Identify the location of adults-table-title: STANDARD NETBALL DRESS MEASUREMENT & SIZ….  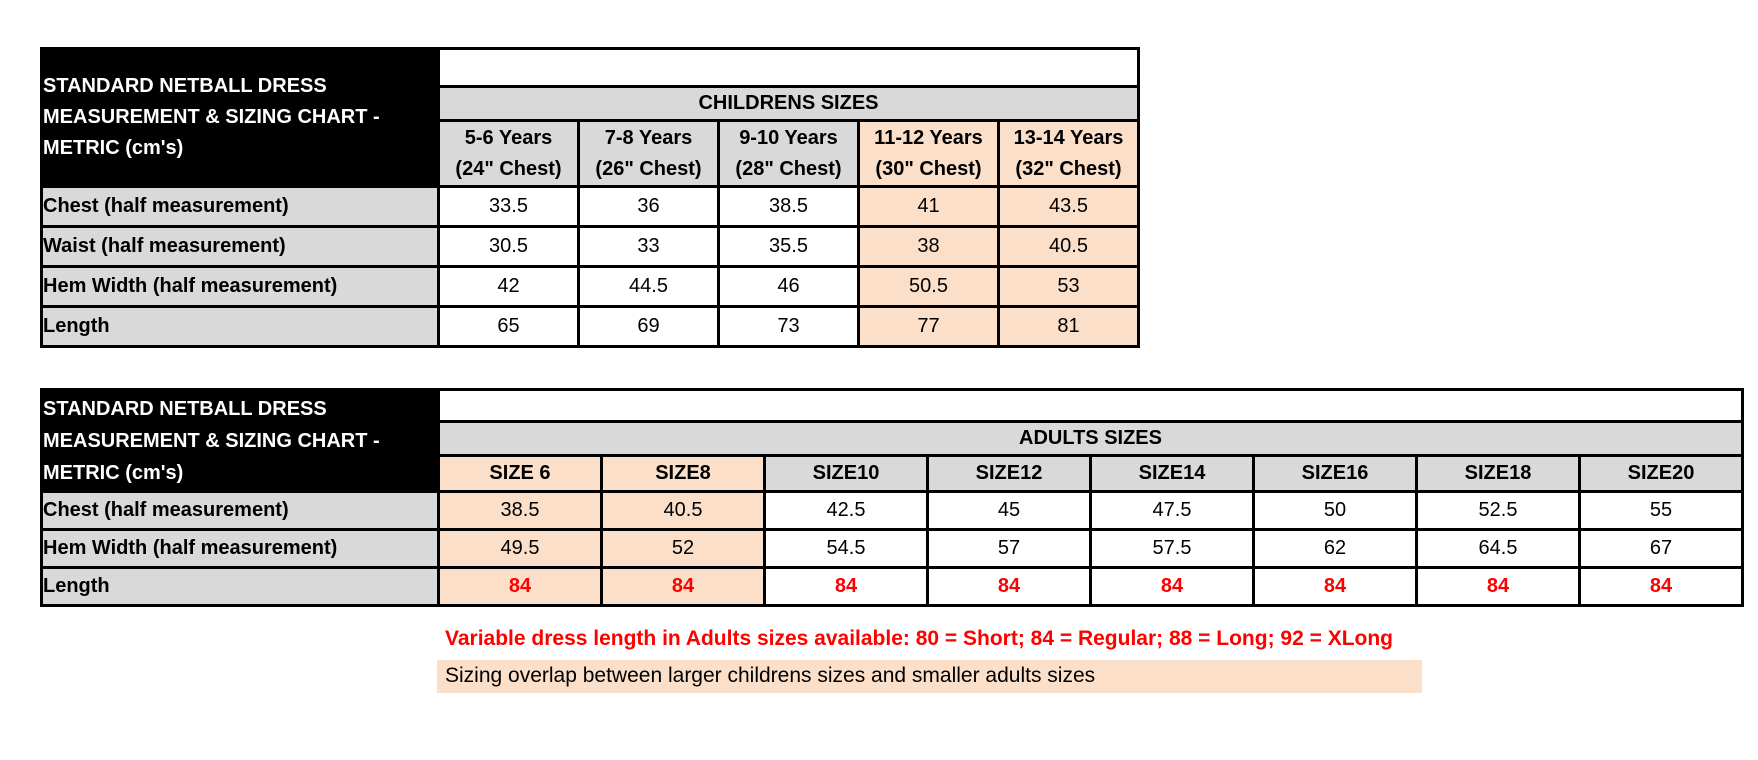
(240, 440).